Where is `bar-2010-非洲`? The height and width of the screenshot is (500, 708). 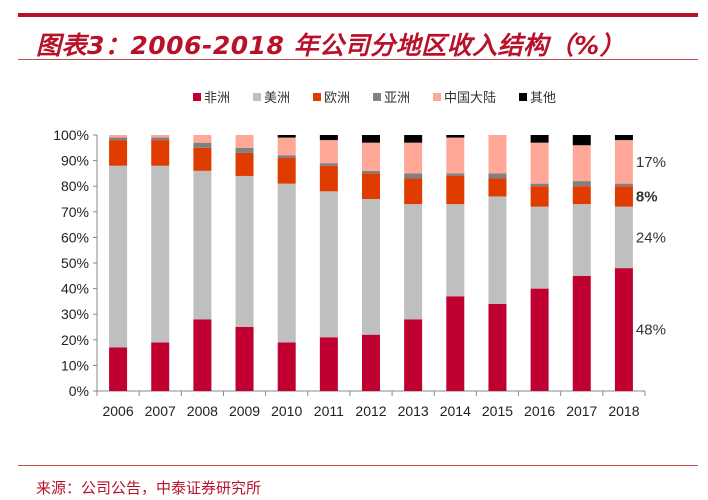
bar-2010-非洲 is located at coordinates (286, 366).